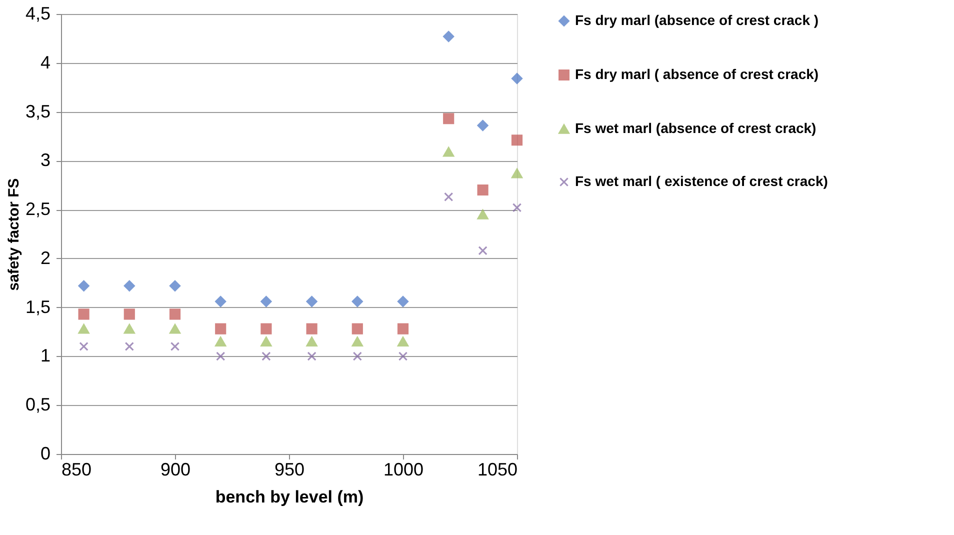 This screenshot has width=954, height=535. What do you see at coordinates (37, 306) in the screenshot?
I see `y-tick-label: 1,5` at bounding box center [37, 306].